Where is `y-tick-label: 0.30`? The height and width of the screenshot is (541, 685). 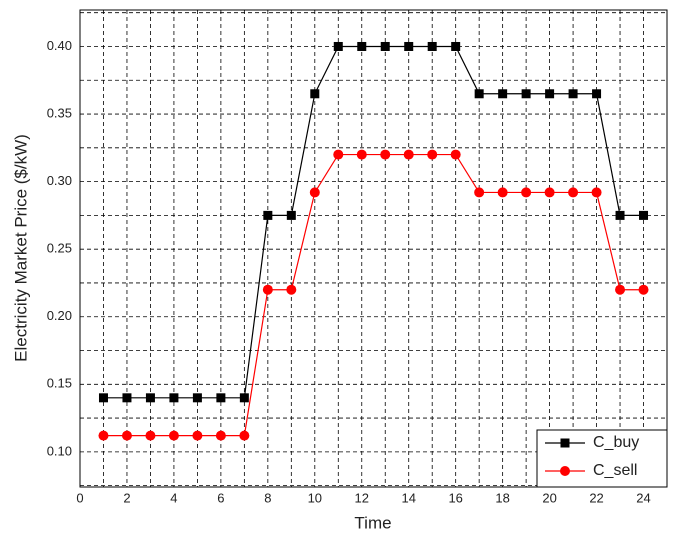
y-tick-label: 0.30 is located at coordinates (59, 180).